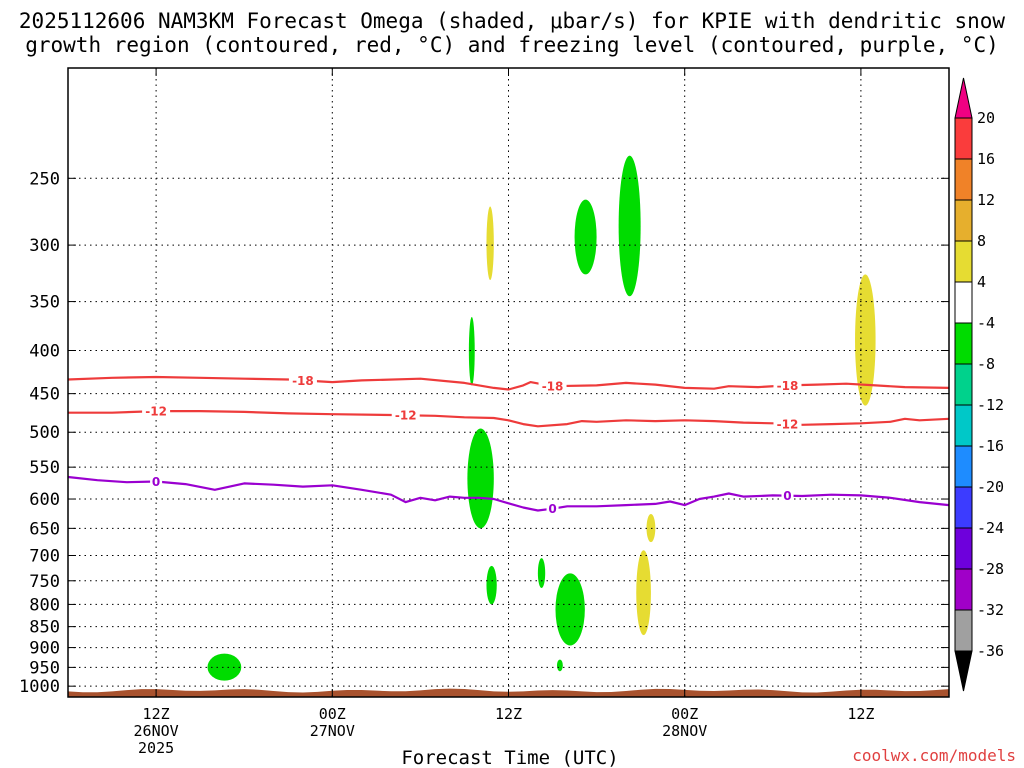 Image resolution: width=1024 pixels, height=768 pixels. I want to click on colorbar-tick-16: 16, so click(986, 159).